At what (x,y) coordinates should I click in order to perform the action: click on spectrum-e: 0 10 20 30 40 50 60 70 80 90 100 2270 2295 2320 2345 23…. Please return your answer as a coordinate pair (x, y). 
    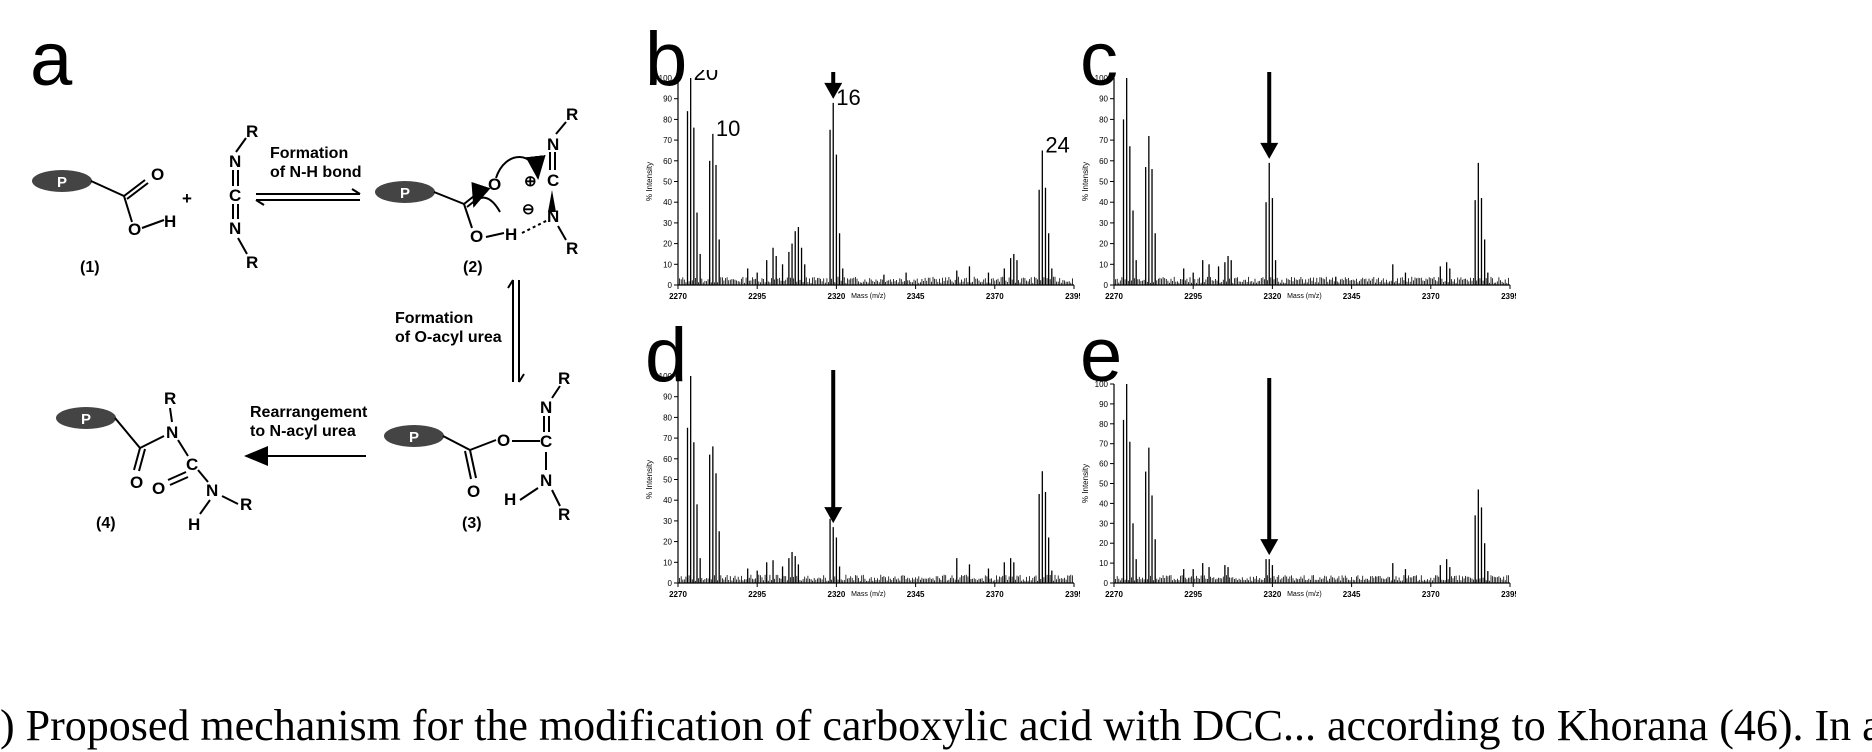
    Looking at the image, I should click on (1298, 488).